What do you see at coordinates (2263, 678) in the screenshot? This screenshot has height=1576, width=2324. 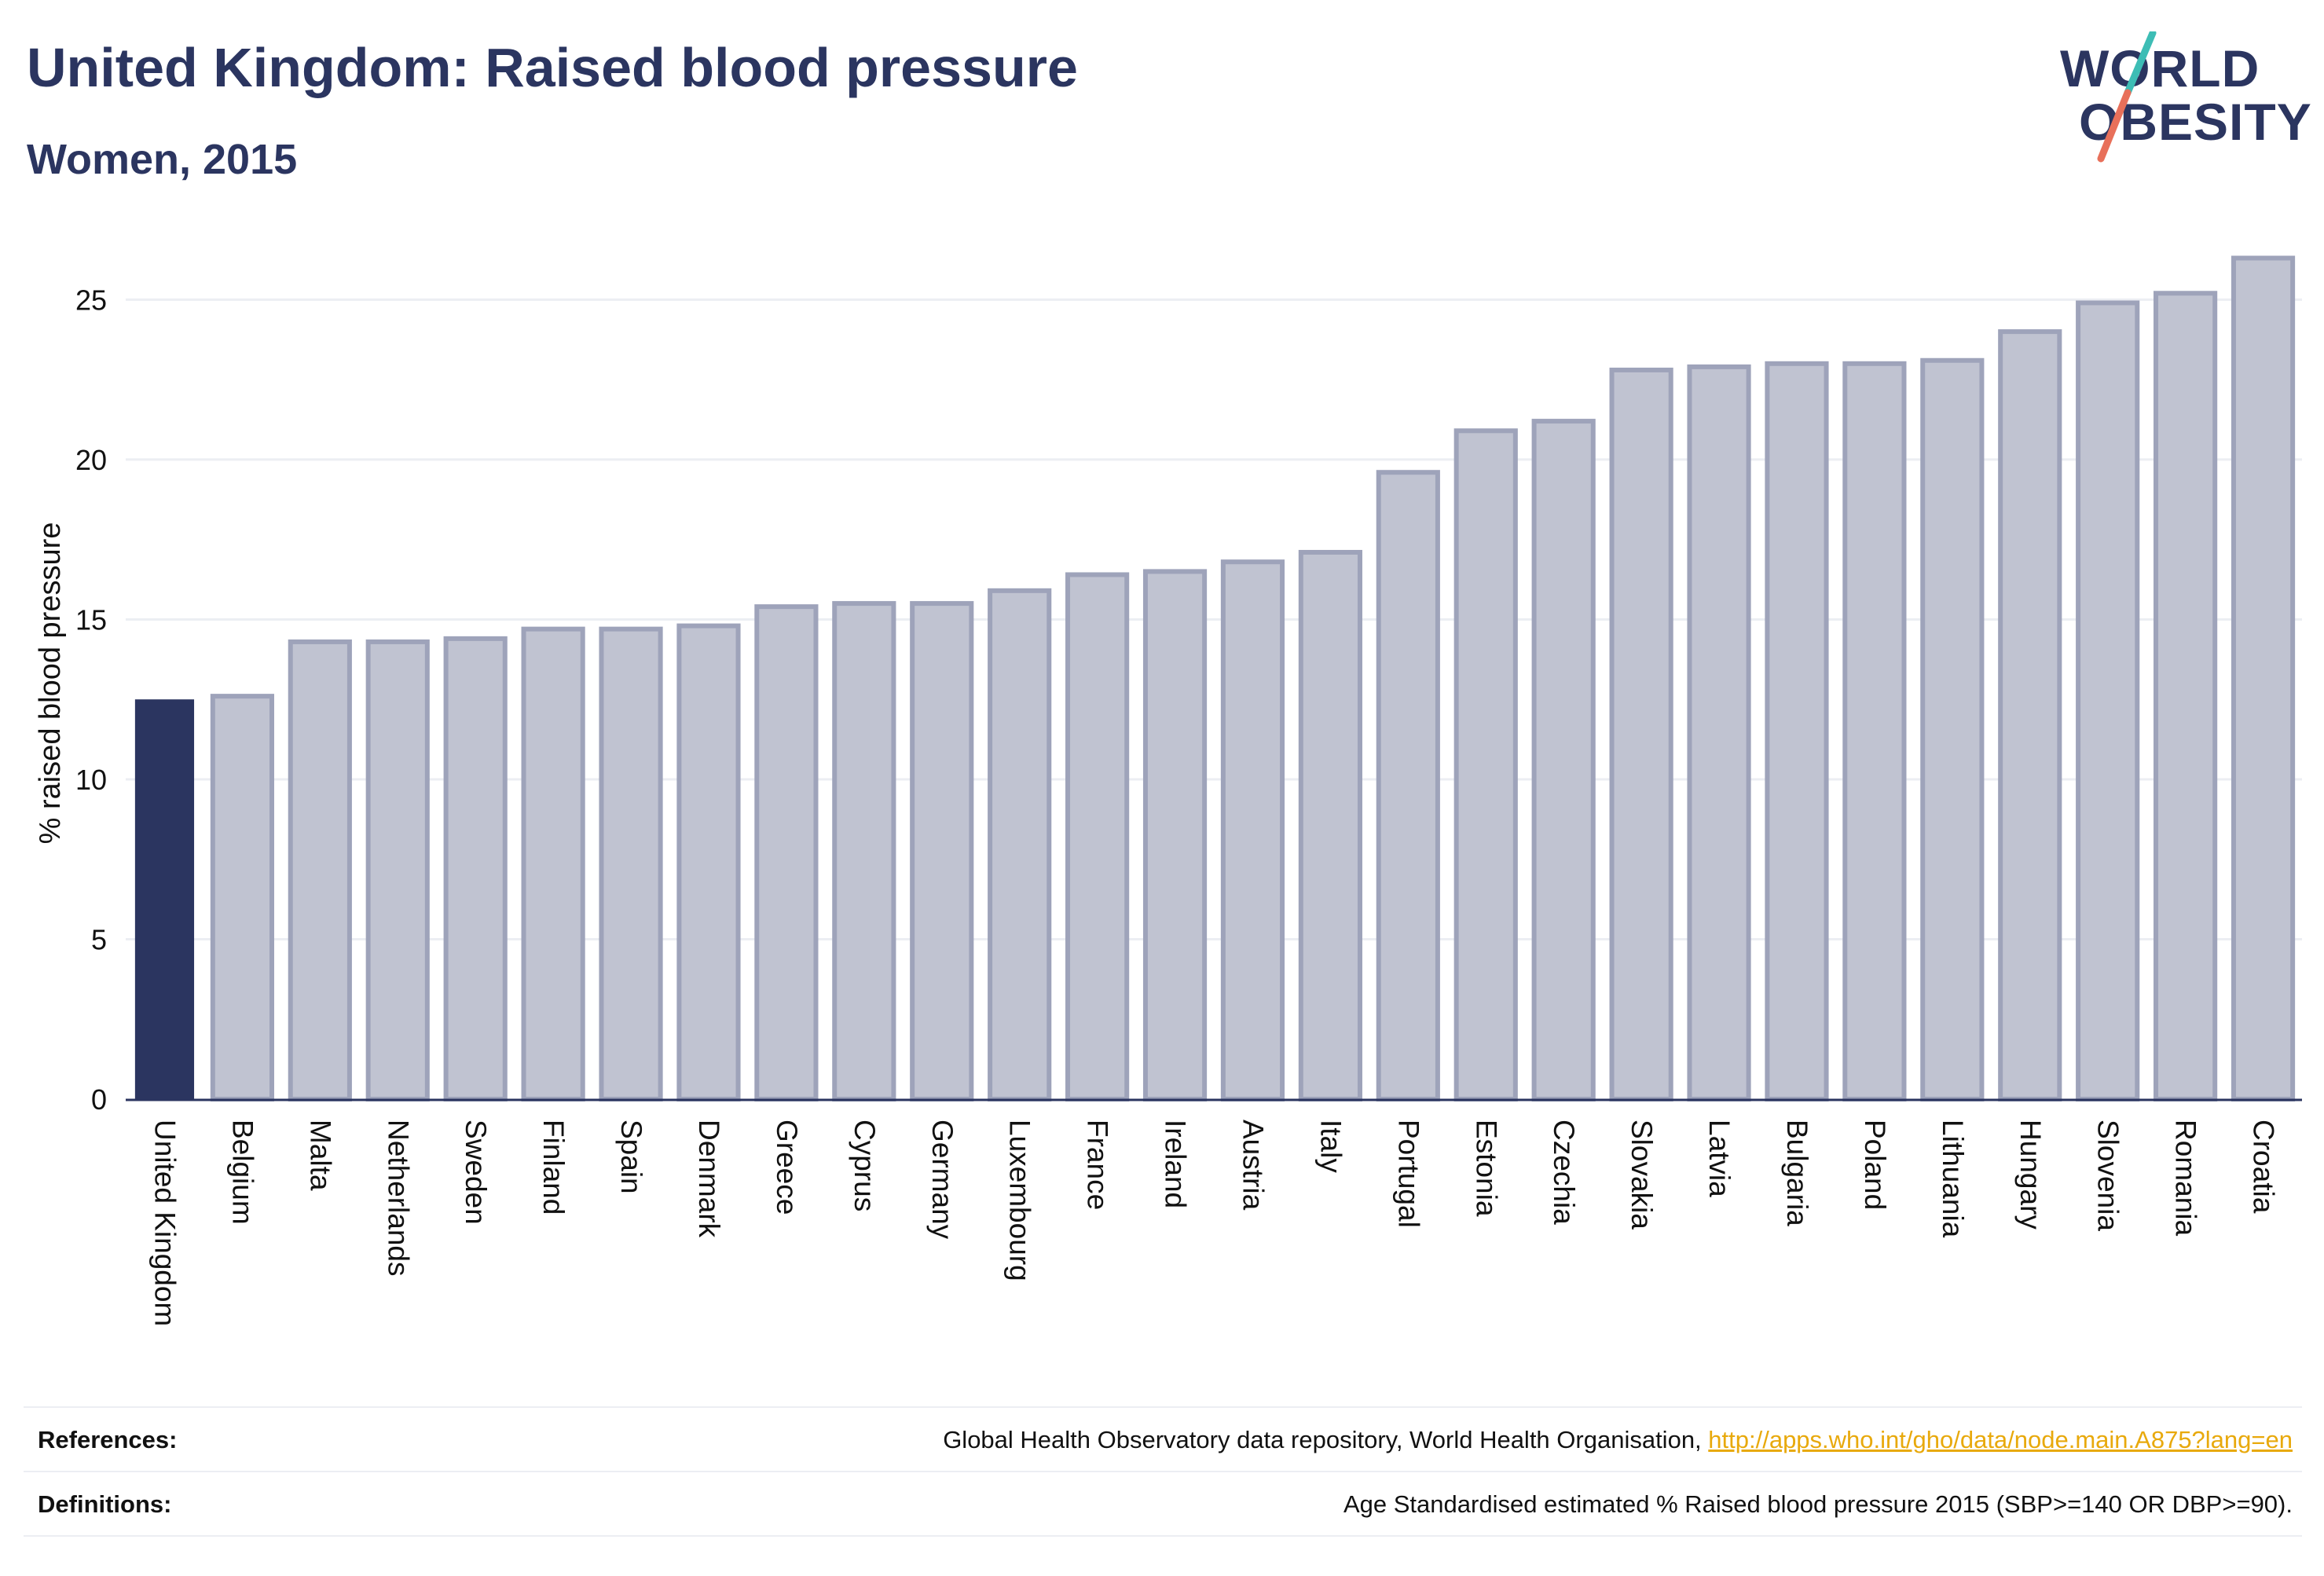 I see `bar-croatia` at bounding box center [2263, 678].